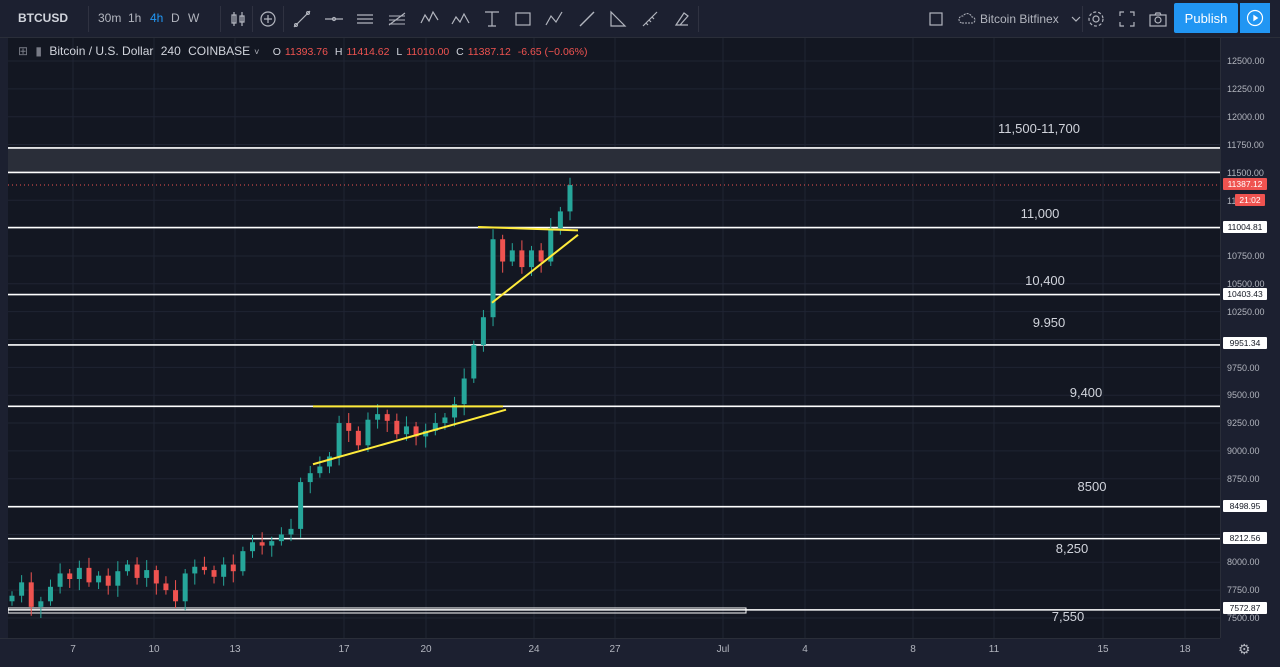  Describe the element at coordinates (365, 19) in the screenshot. I see `parallel-channel-icon` at that location.